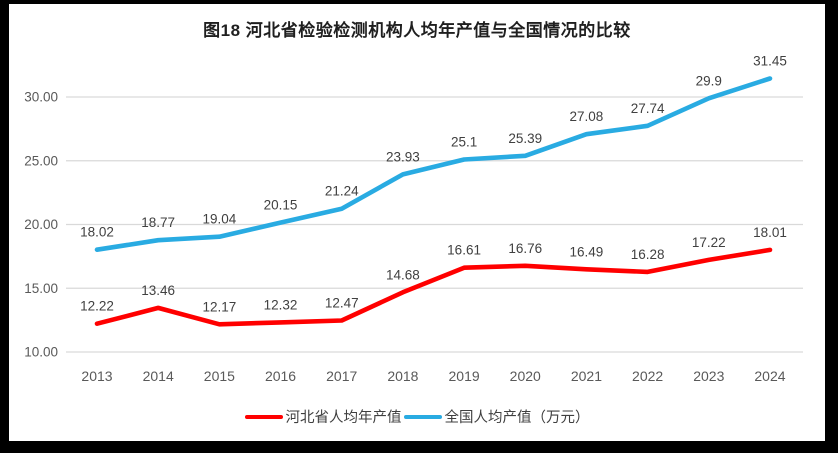  I want to click on x-tick-label: 2013, so click(96, 376).